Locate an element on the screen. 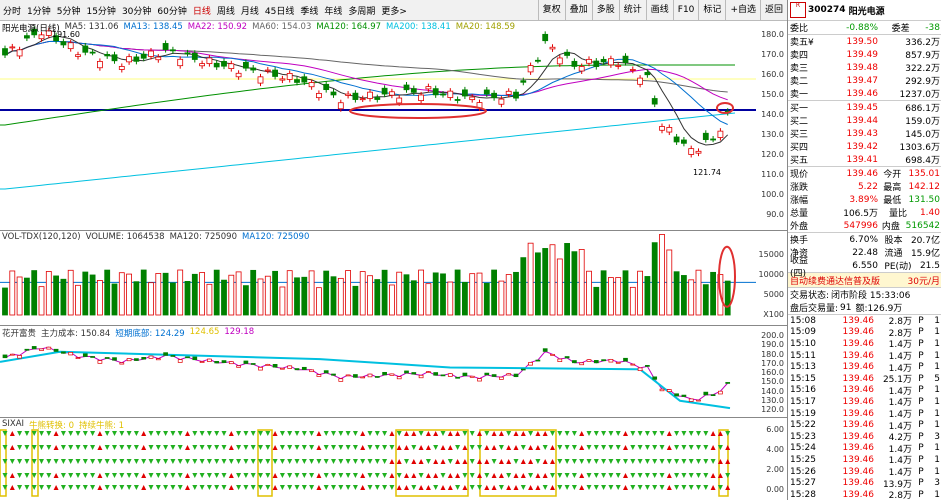  tool-button: F10 is located at coordinates (686, 10).